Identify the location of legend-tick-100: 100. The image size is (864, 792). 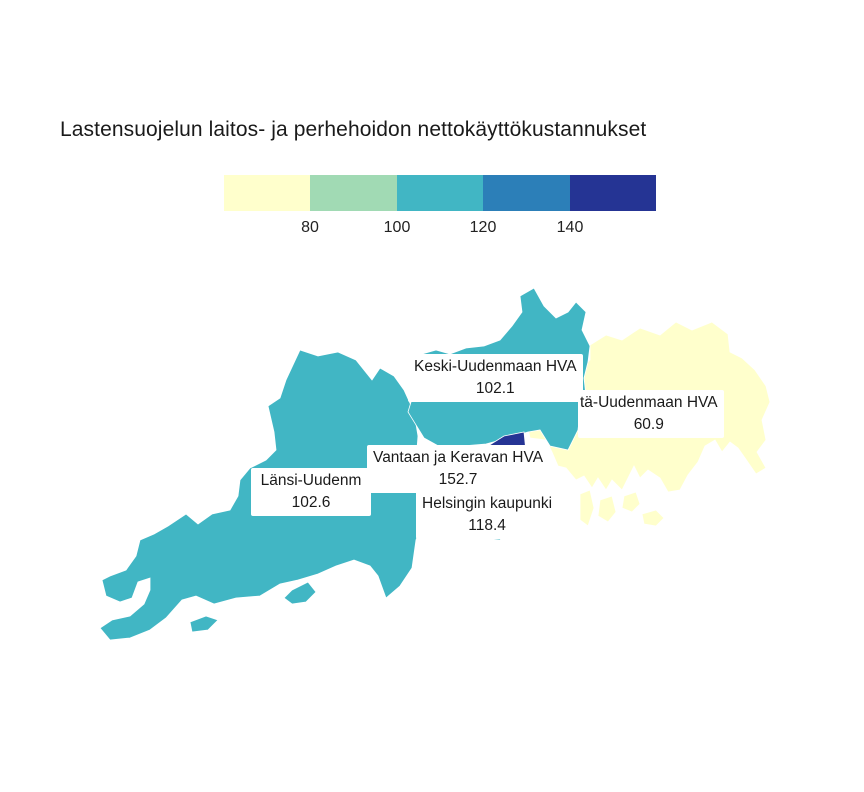
(397, 227).